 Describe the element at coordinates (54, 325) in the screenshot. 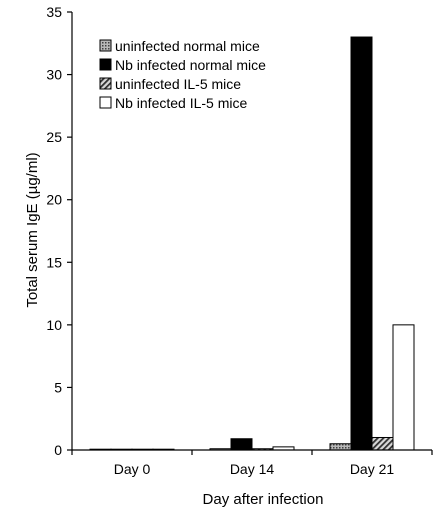

I see `y-tick-label: 10` at that location.